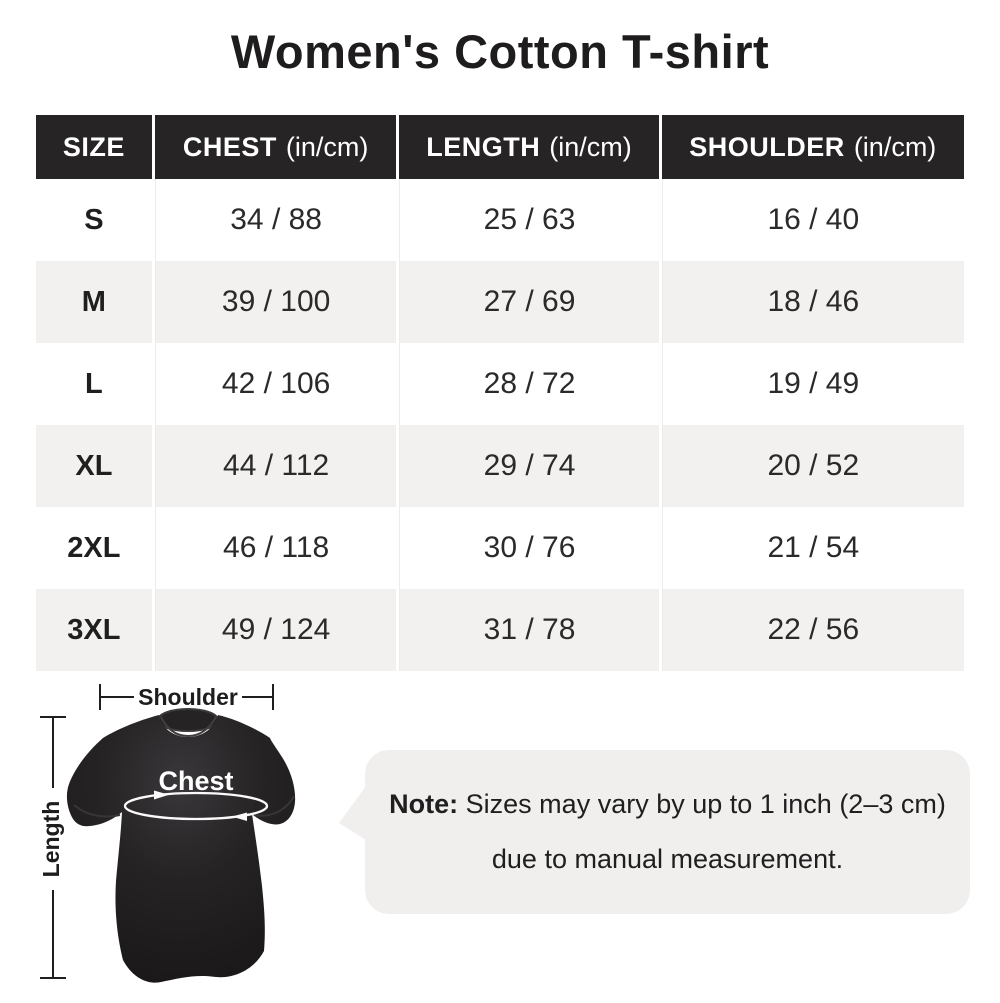  What do you see at coordinates (94, 147) in the screenshot?
I see `column-header-size: SIZE` at bounding box center [94, 147].